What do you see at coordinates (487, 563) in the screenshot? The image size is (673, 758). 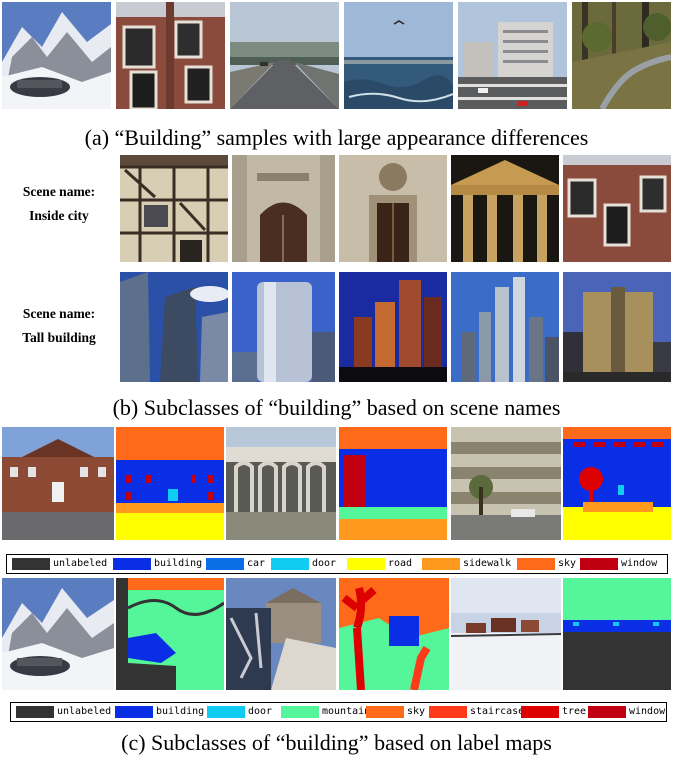 I see `legend-label: sidewalk` at bounding box center [487, 563].